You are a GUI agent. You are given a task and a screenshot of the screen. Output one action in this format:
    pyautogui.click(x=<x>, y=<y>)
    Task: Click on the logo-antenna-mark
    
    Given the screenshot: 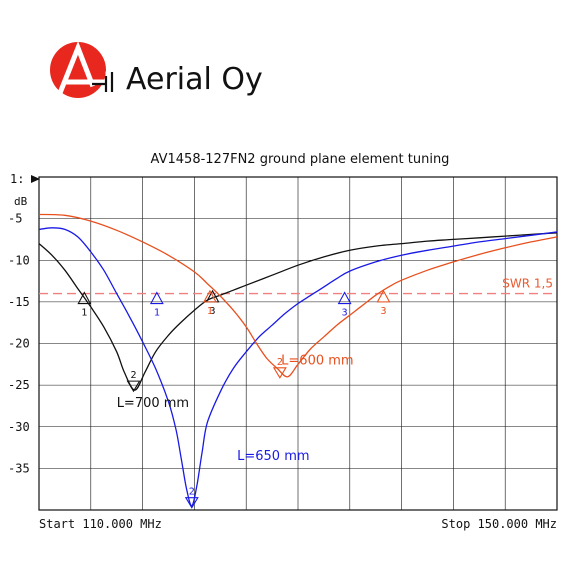 What is the action you would take?
    pyautogui.click(x=85, y=71)
    